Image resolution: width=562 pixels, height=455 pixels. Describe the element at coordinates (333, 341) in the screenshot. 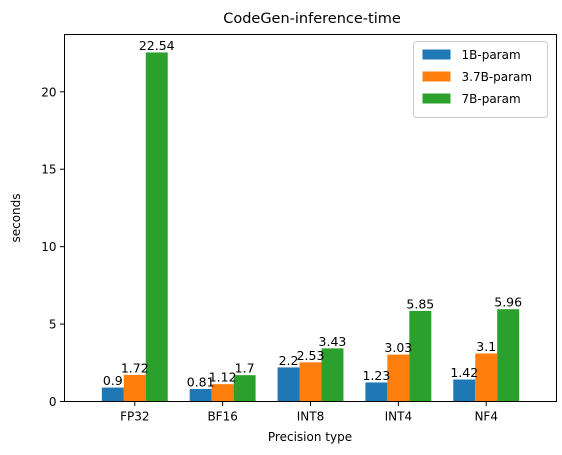

I see `data-label: 3.43` at that location.